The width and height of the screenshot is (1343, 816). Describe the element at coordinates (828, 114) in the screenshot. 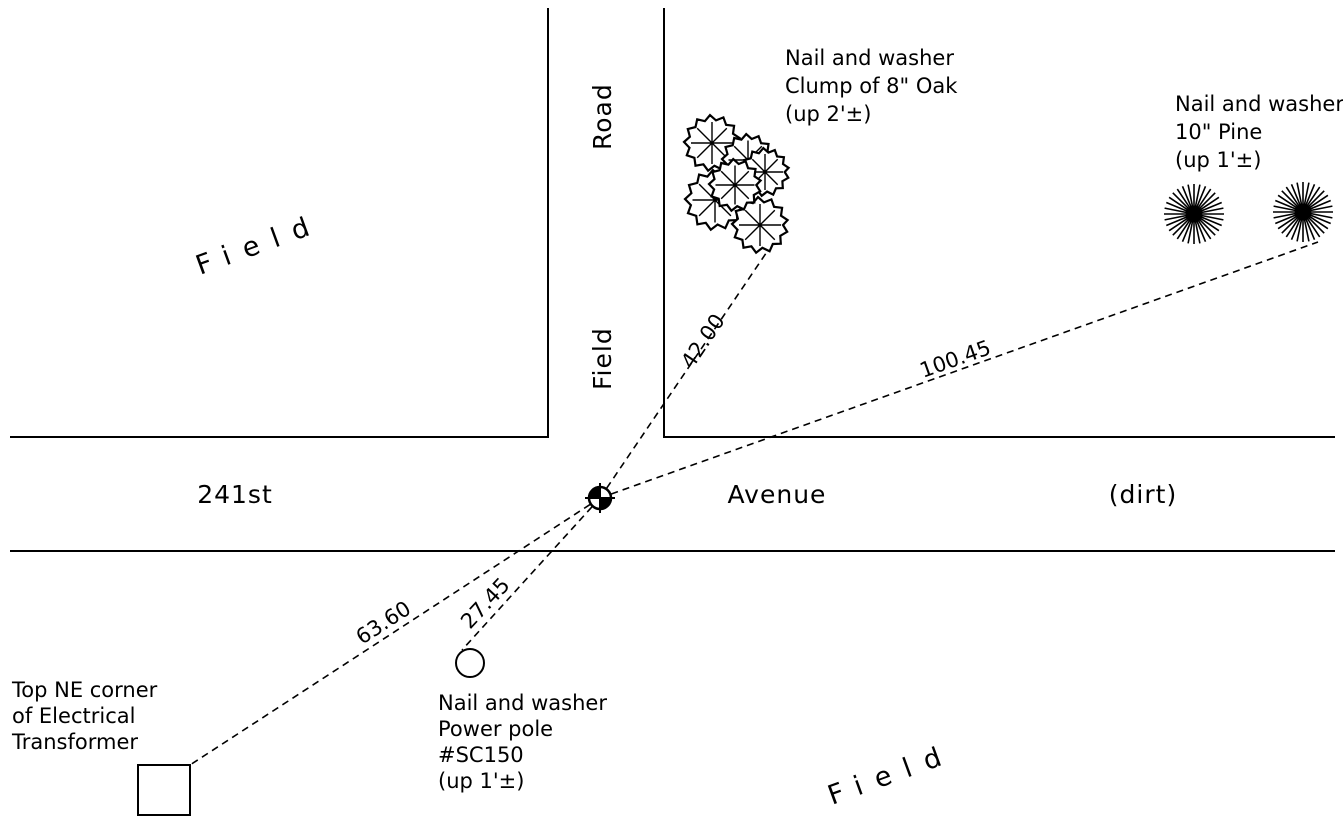

I see `reference-note-line: (up 2'±)` at that location.